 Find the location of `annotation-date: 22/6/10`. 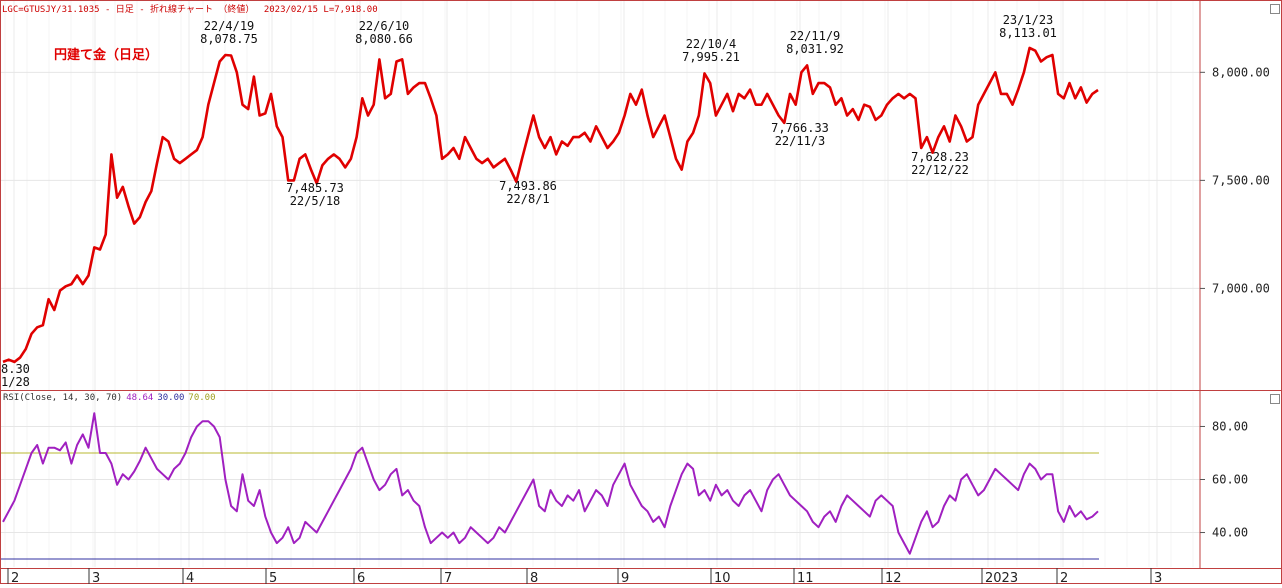

annotation-date: 22/6/10 is located at coordinates (384, 26).